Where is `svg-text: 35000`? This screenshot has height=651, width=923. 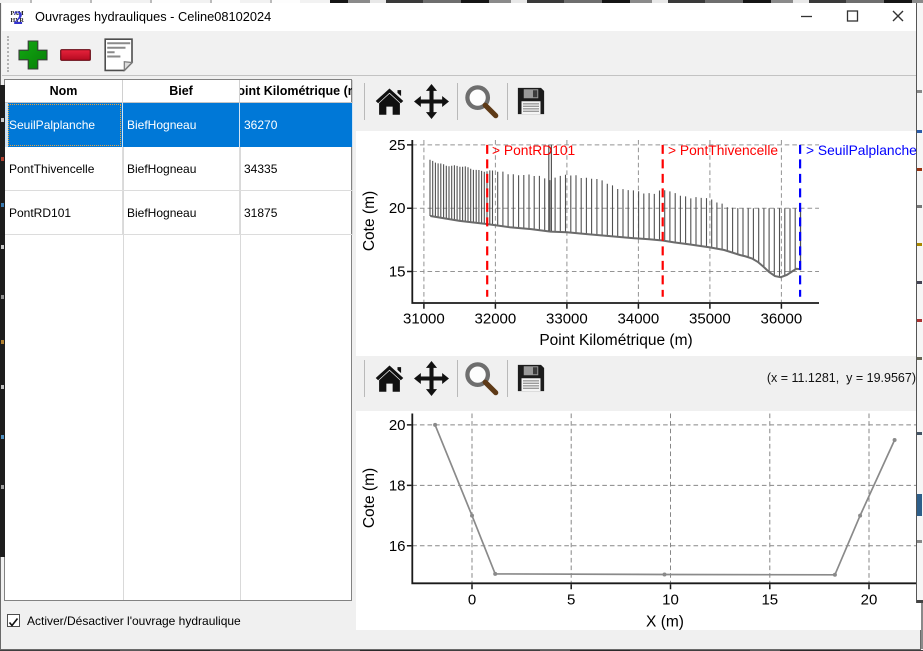 svg-text: 35000 is located at coordinates (710, 319).